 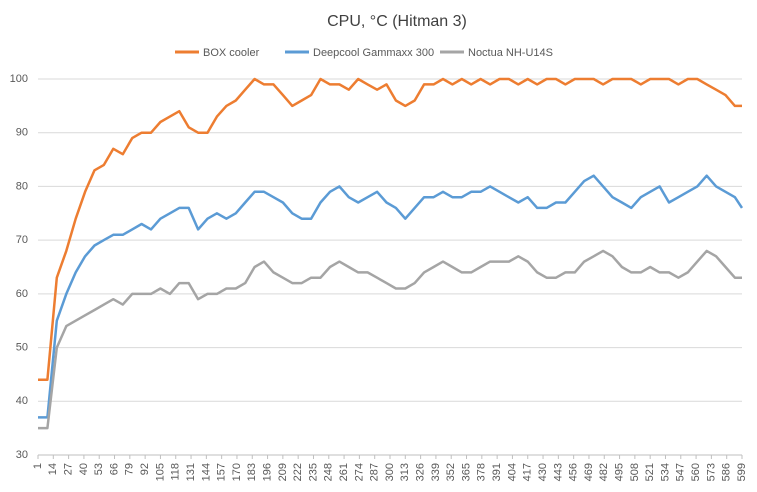 What do you see at coordinates (543, 472) in the screenshot?
I see `x-tick-label: 430` at bounding box center [543, 472].